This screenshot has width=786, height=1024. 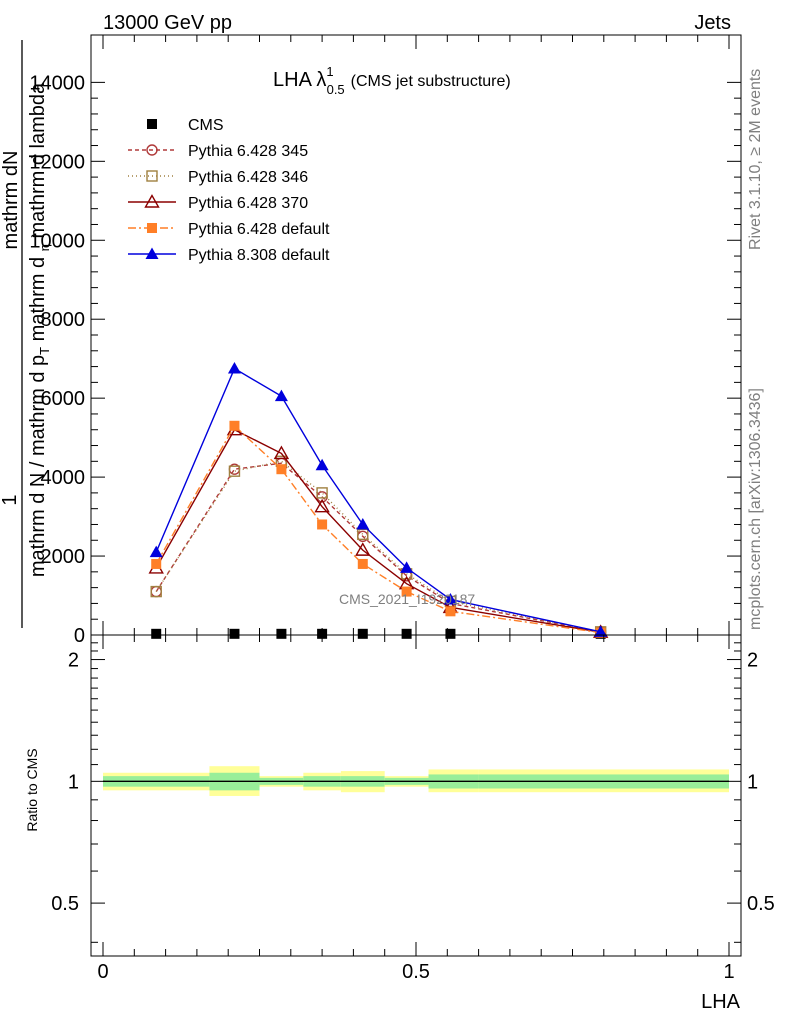 What do you see at coordinates (10, 499) in the screenshot?
I see `y-label-numerator: 1` at bounding box center [10, 499].